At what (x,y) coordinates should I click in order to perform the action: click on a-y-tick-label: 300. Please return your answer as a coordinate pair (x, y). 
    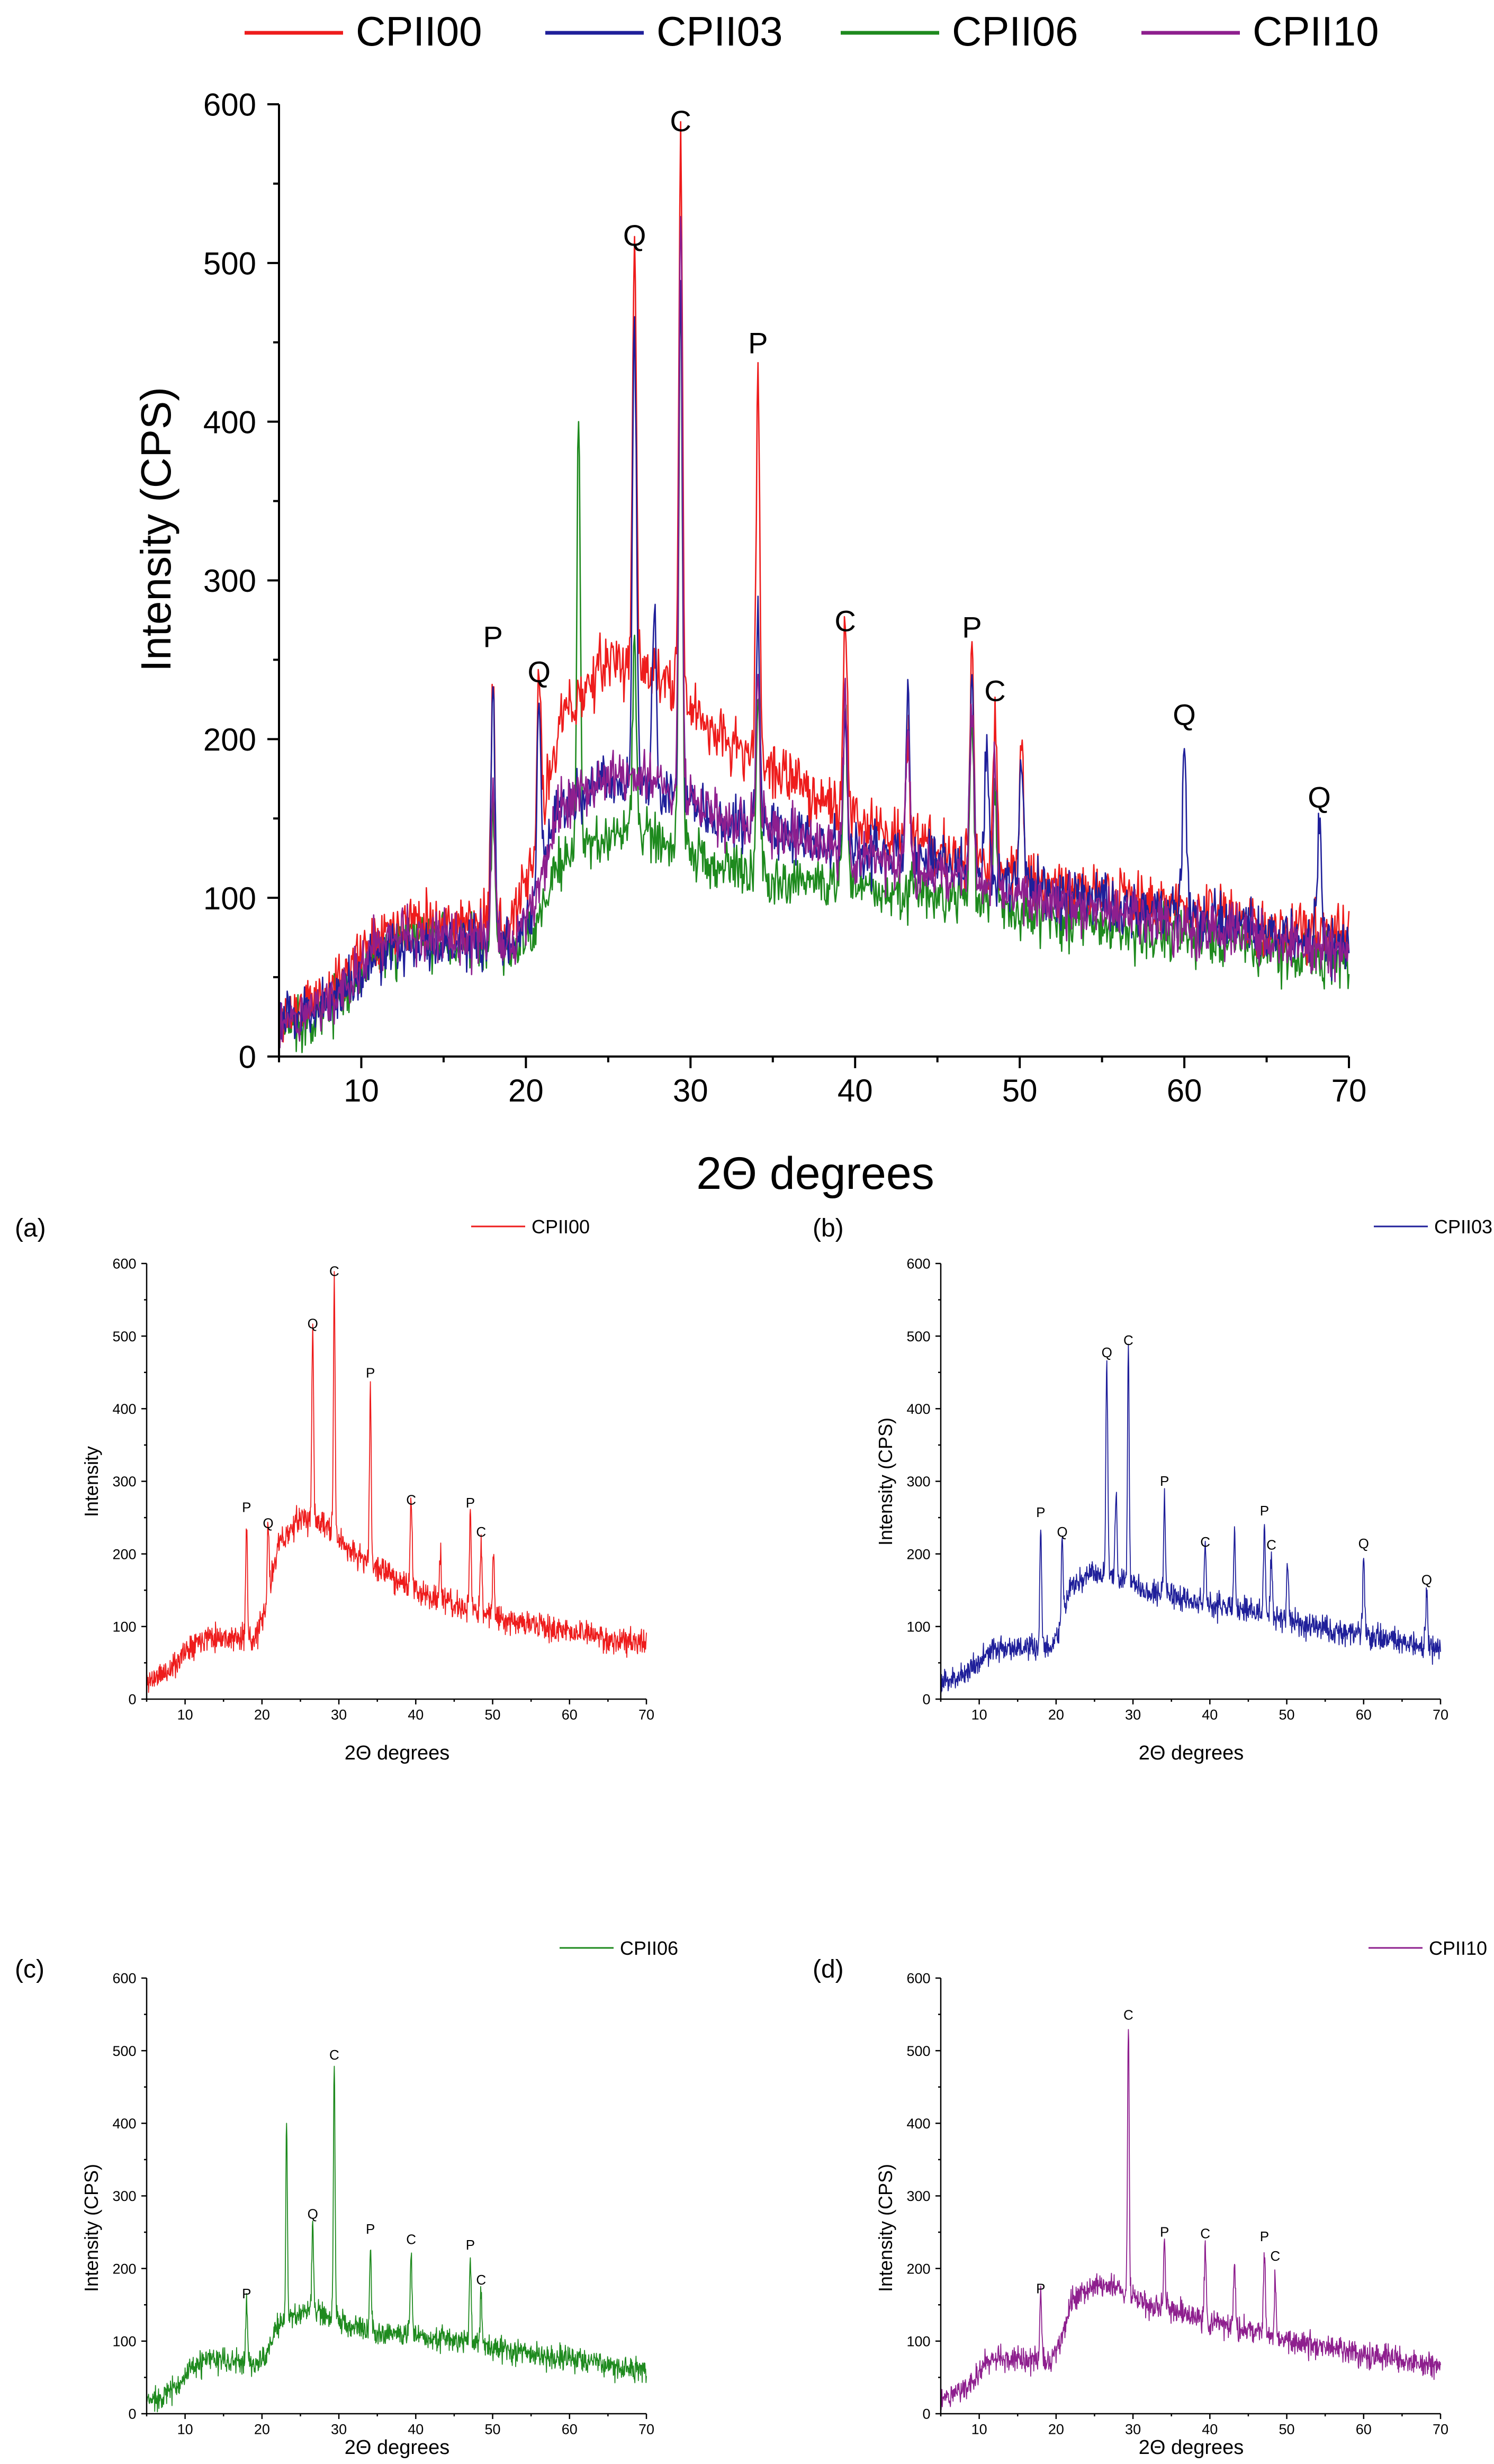
    Looking at the image, I should click on (124, 1482).